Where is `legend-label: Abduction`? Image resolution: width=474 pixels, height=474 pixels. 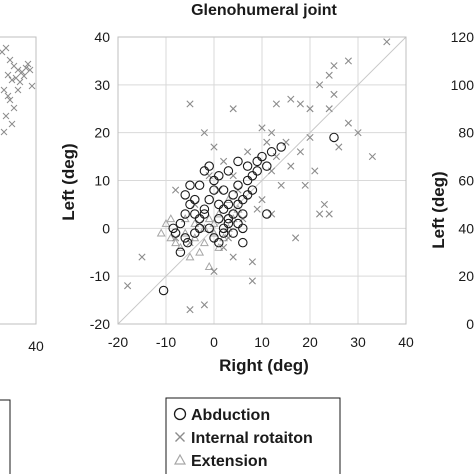
legend-label: Abduction is located at coordinates (230, 415).